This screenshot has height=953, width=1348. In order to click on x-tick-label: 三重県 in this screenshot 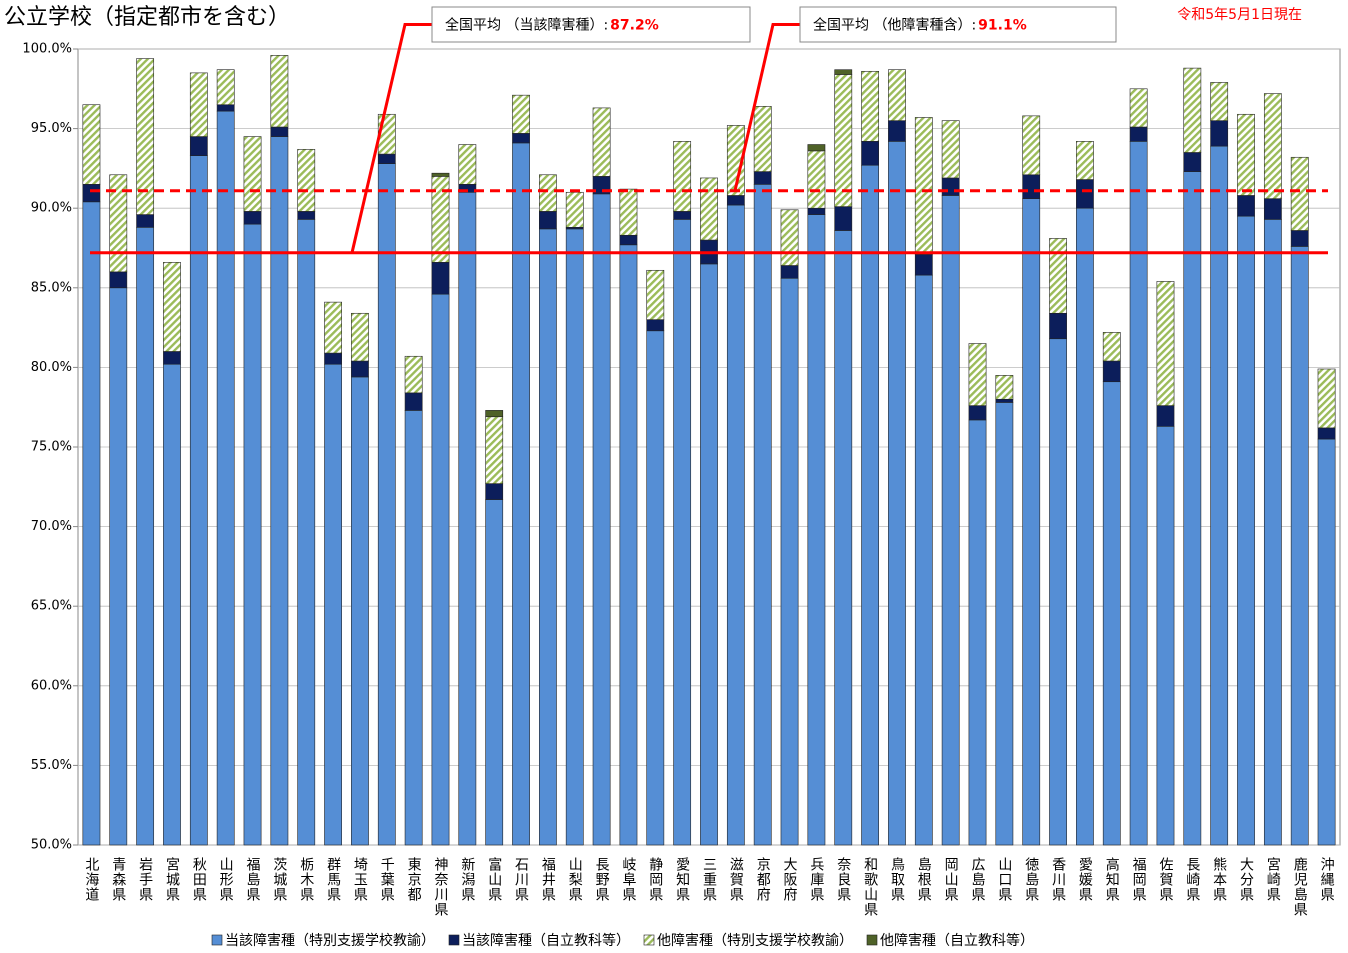, I will do `click(709, 879)`.